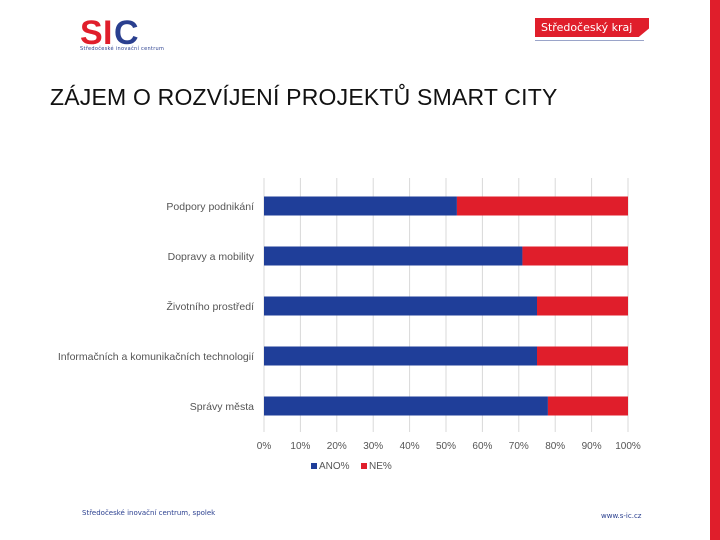 This screenshot has height=540, width=720. Describe the element at coordinates (621, 516) in the screenshot. I see `footer-website: www.s-ic.cz` at that location.